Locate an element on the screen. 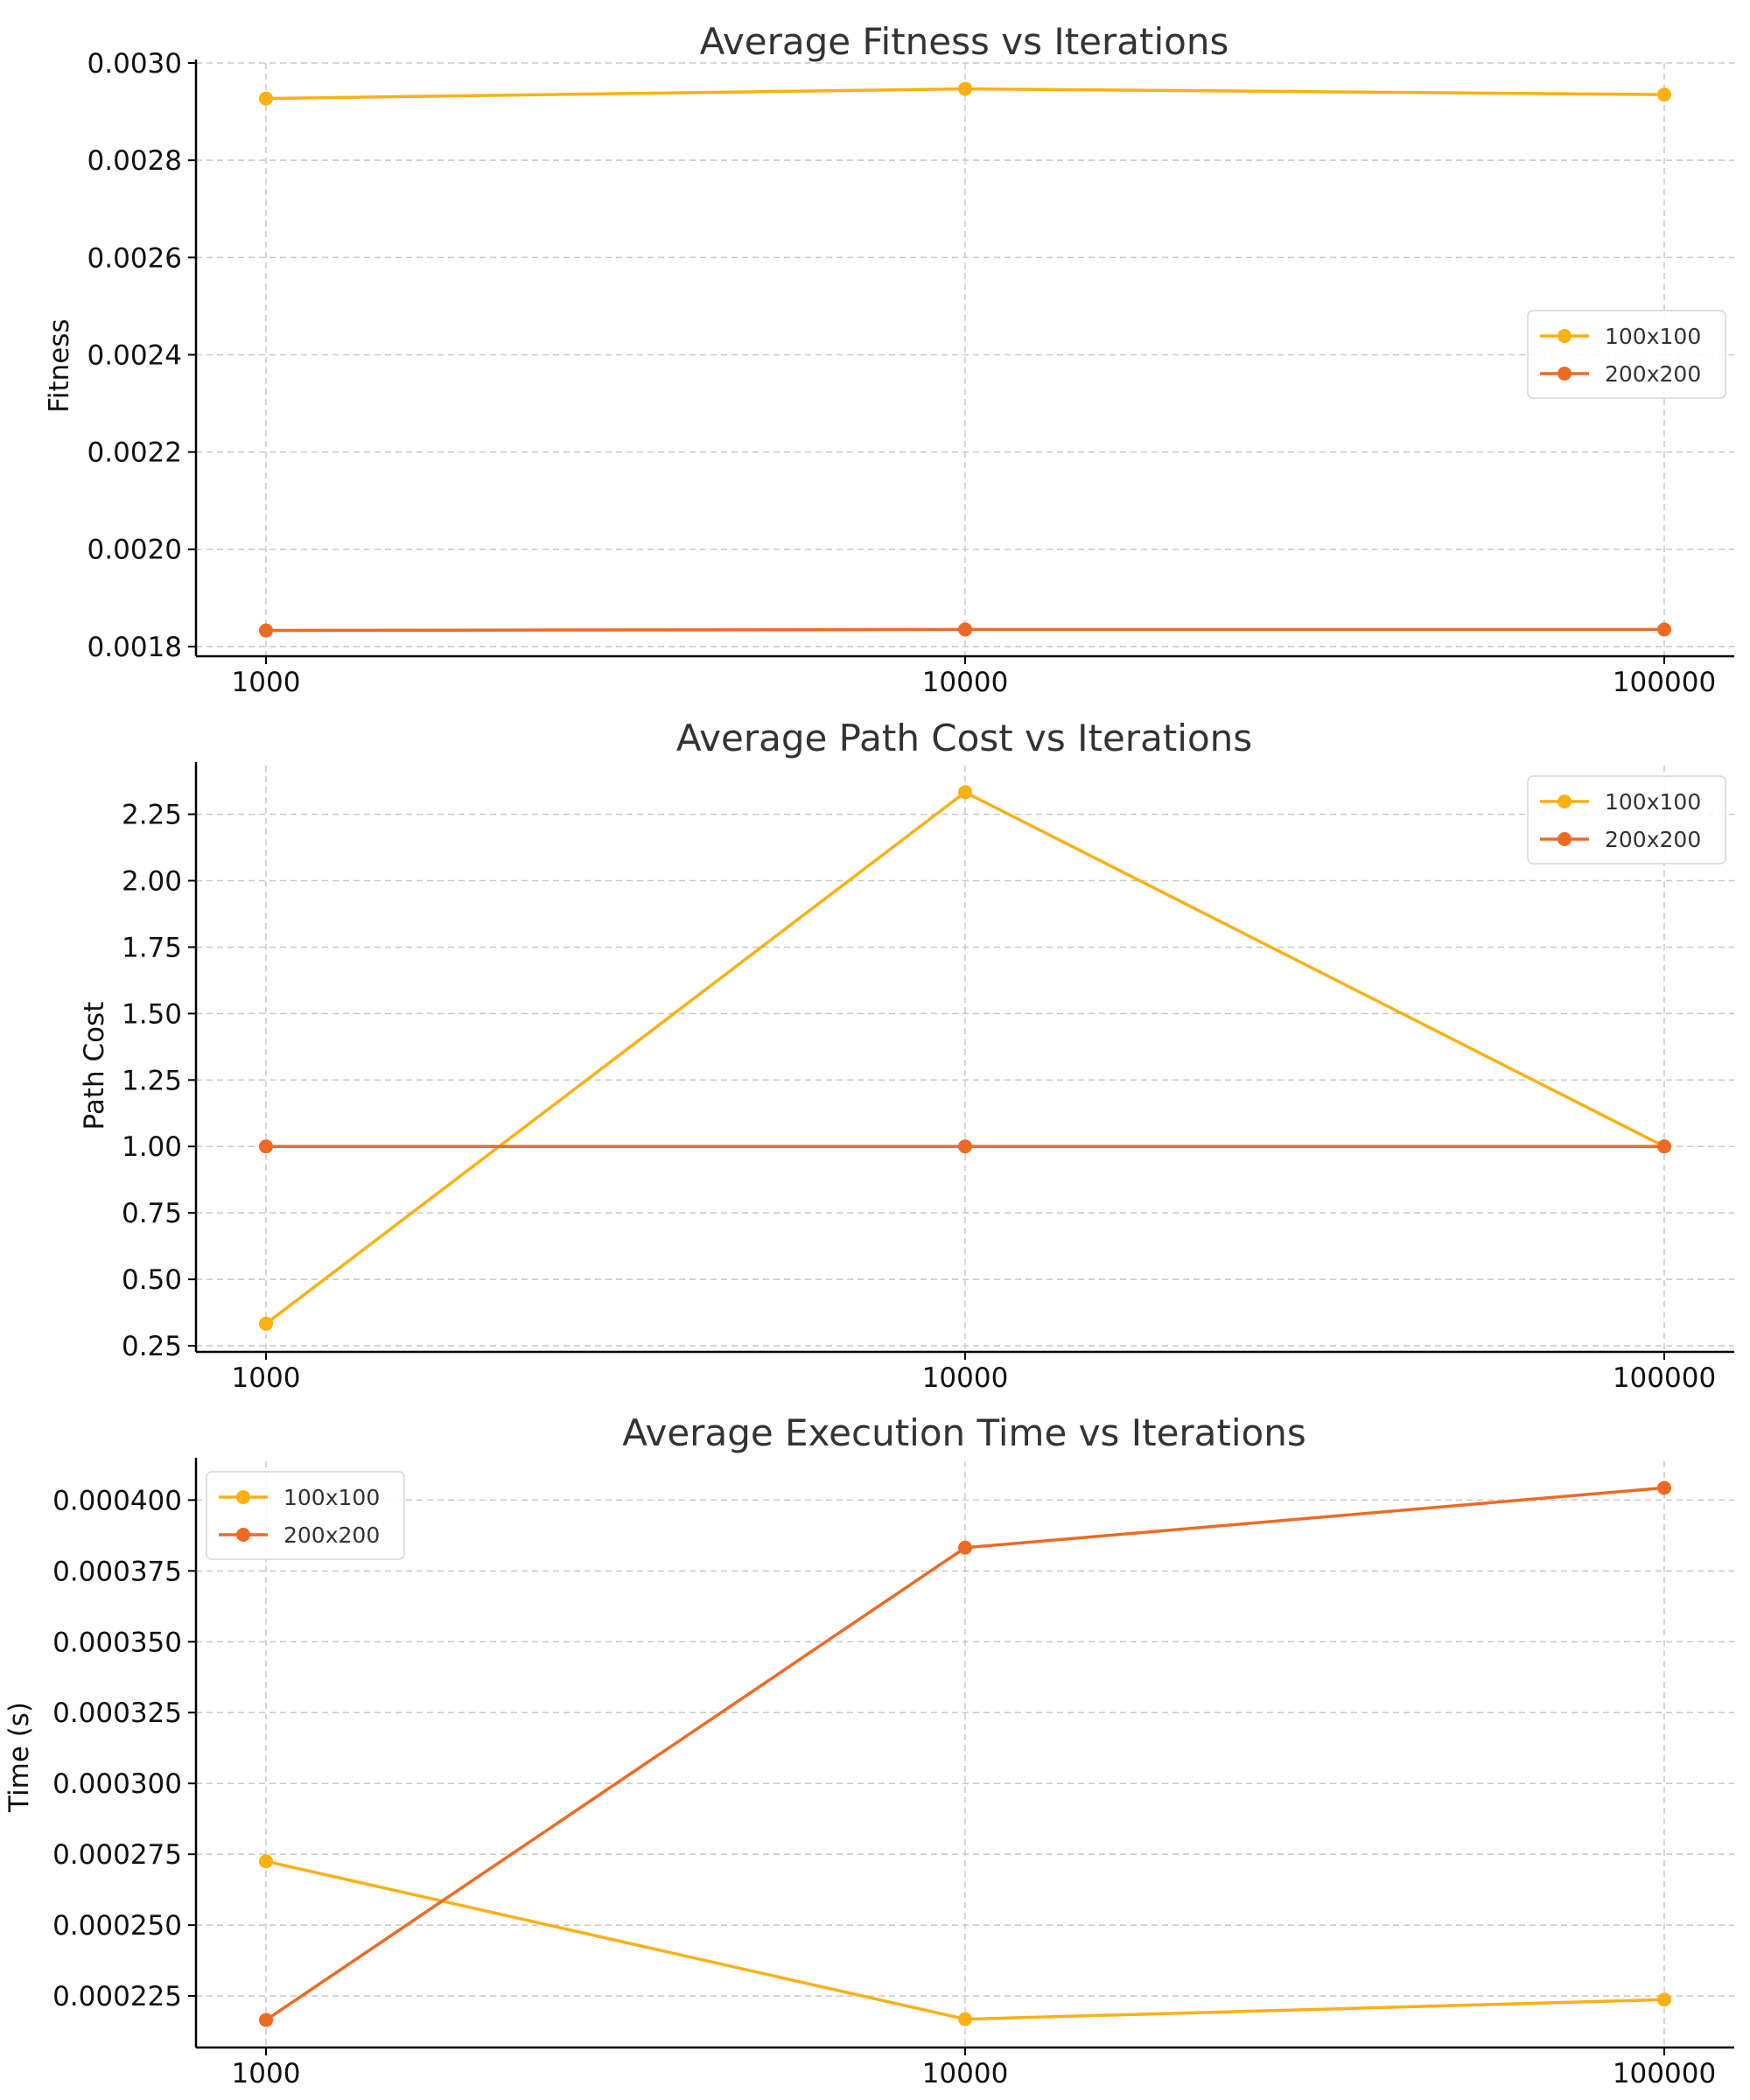  y-axis-label: Fitness is located at coordinates (59, 365).